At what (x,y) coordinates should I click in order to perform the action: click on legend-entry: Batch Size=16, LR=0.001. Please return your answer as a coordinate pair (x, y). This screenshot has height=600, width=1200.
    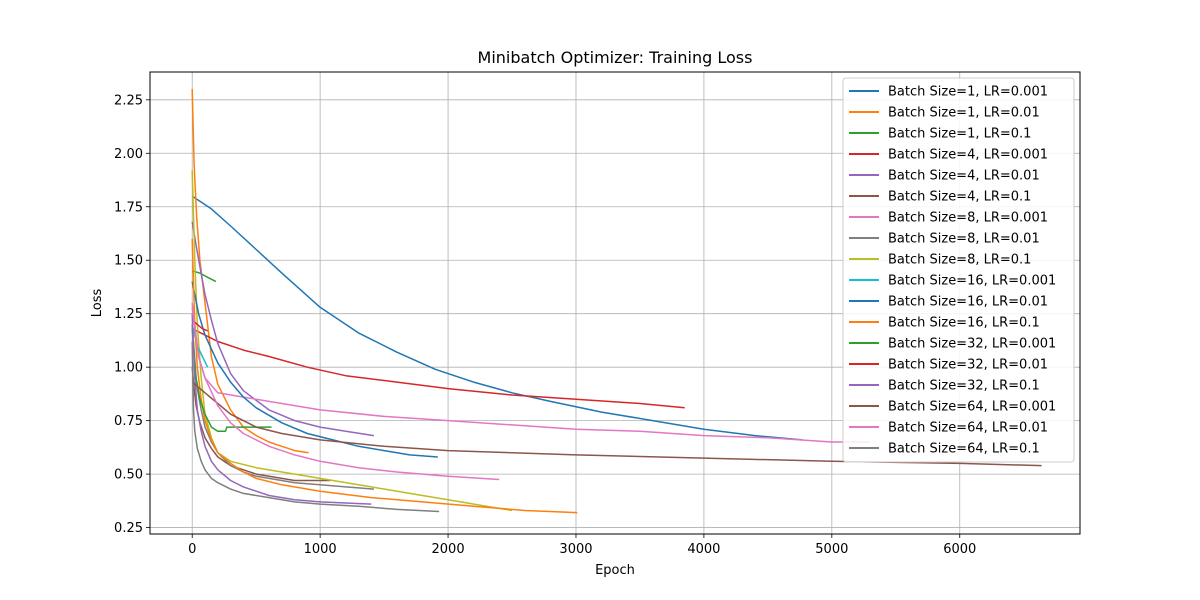
    Looking at the image, I should click on (972, 281).